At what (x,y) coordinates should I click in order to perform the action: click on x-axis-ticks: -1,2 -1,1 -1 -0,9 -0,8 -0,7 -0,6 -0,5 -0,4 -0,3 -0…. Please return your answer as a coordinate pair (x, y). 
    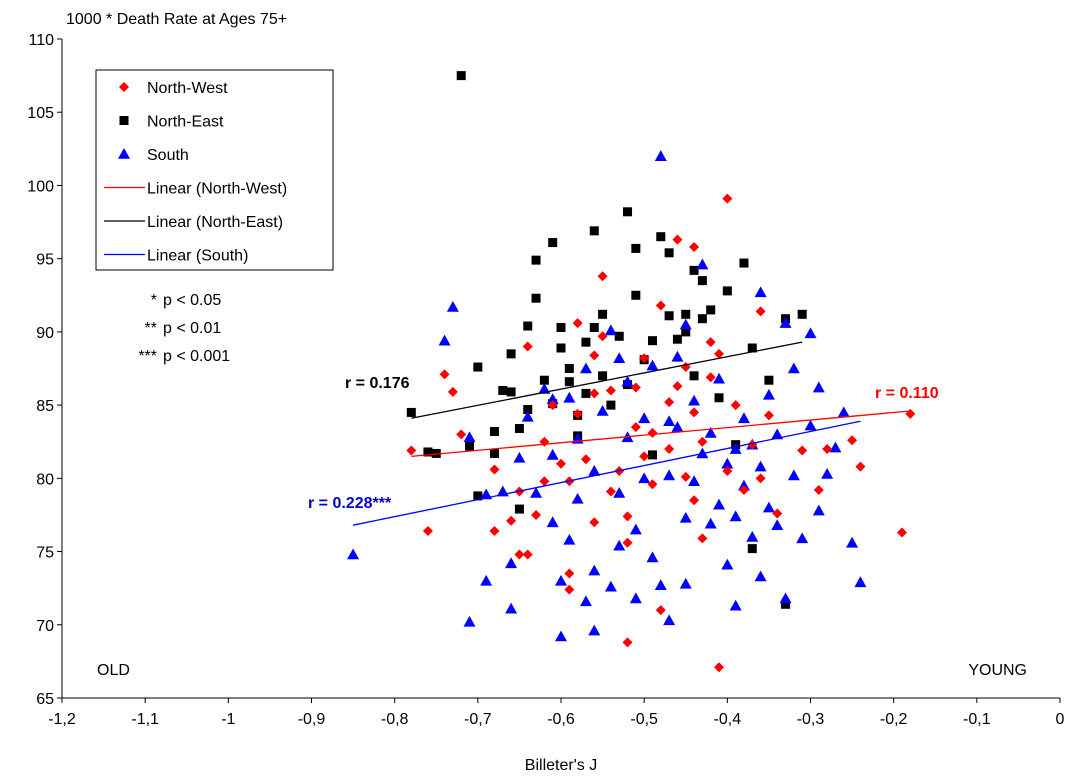
    Looking at the image, I should click on (556, 713).